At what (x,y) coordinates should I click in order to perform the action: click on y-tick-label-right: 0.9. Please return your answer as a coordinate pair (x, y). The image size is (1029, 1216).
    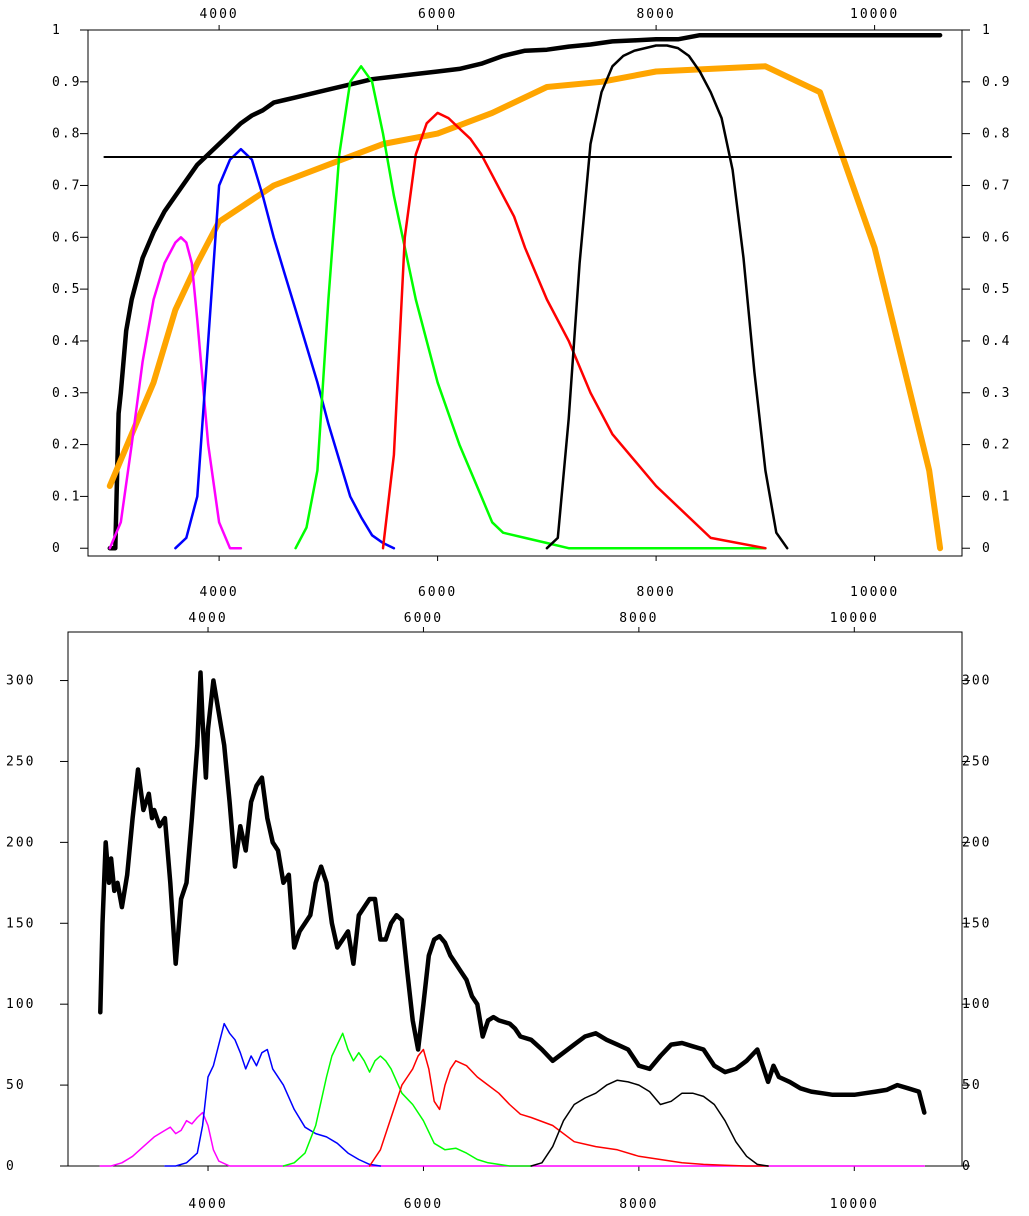
    Looking at the image, I should click on (996, 82).